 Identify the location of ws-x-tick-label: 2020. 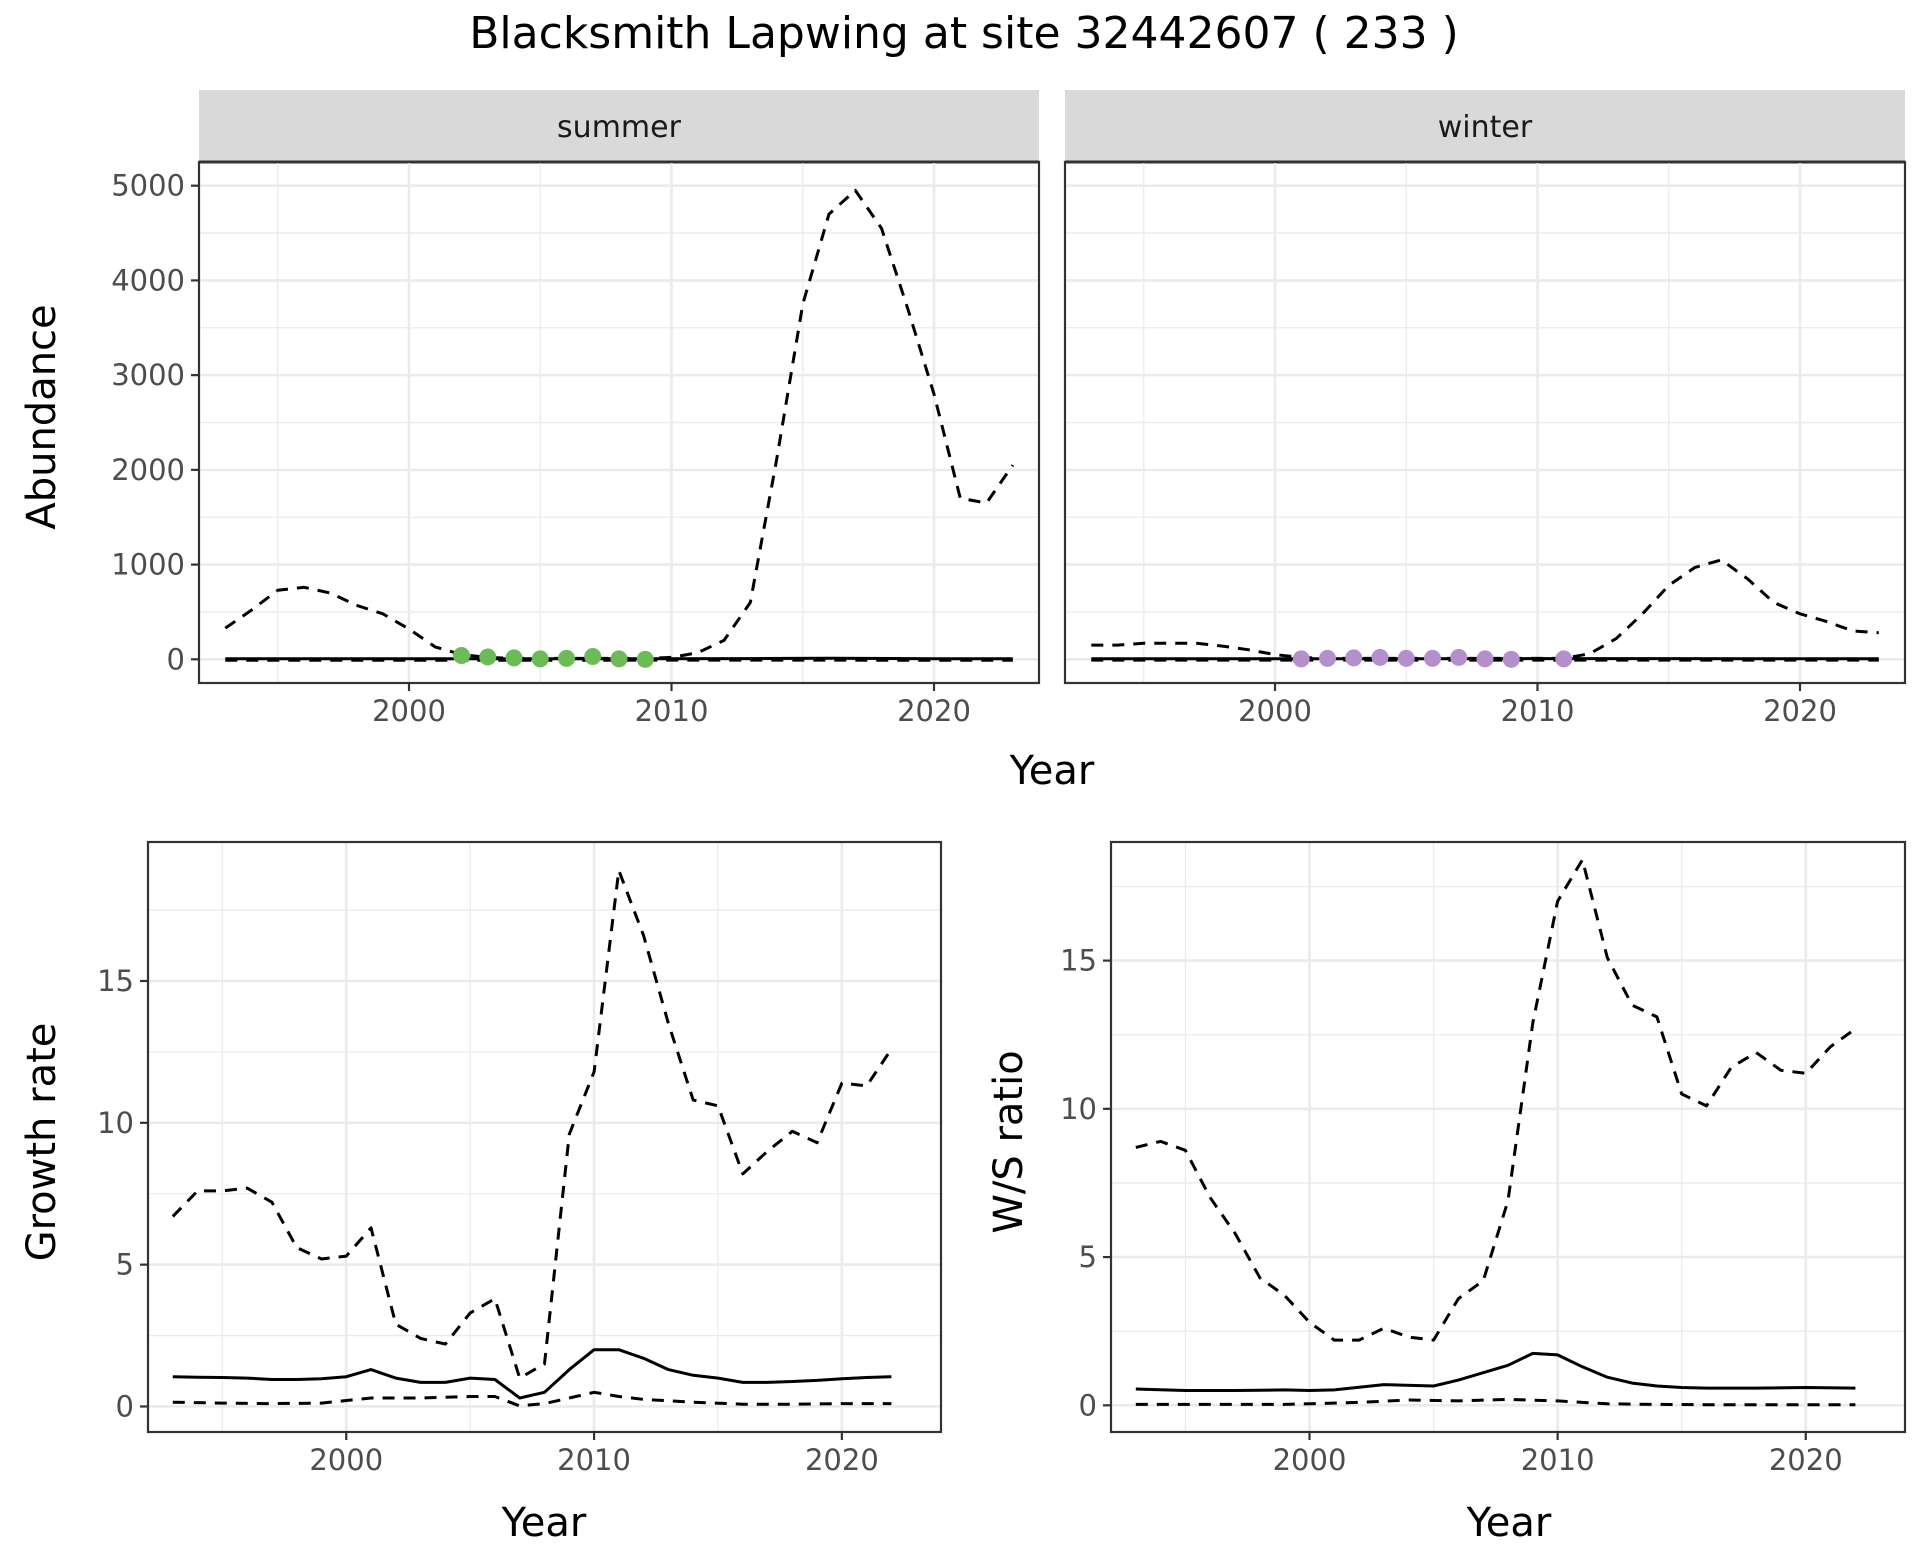
(1806, 1460).